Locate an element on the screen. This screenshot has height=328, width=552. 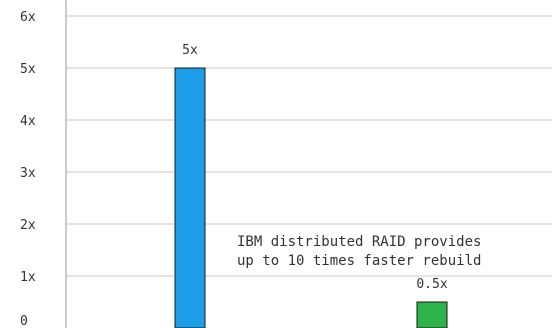
y-tick-labels: 0 1x 2x 3x 4x 5x 6x is located at coordinates (28, 169).